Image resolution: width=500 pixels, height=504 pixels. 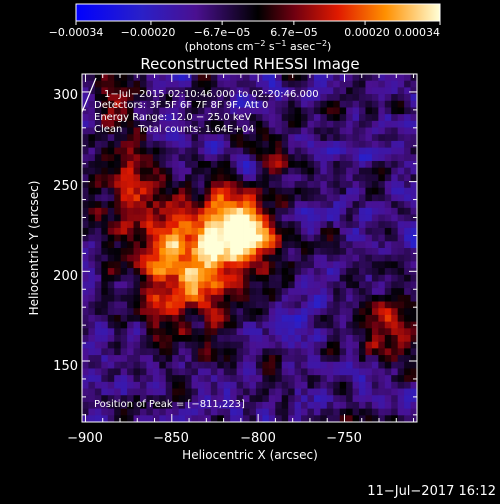 I want to click on colorbar-tick-label: −6.7e−05, so click(x=222, y=32).